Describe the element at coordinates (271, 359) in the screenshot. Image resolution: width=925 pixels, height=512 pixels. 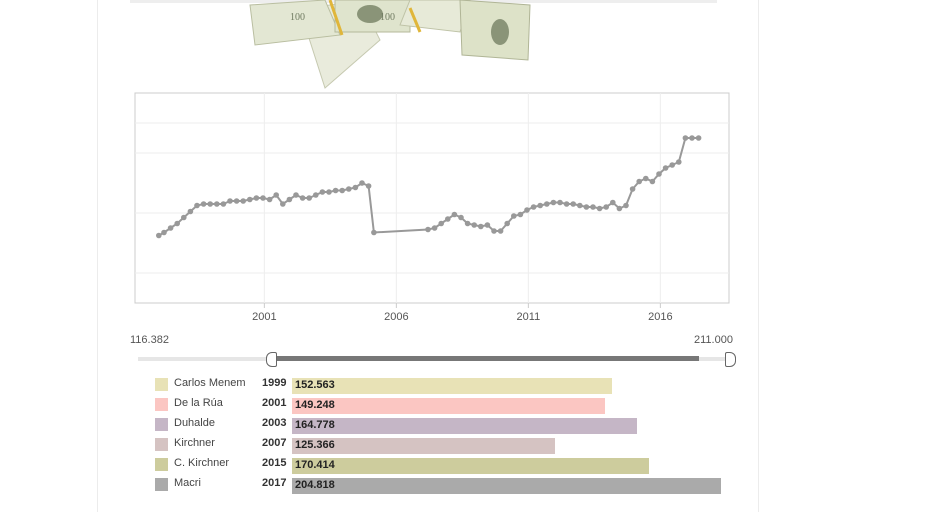
I see `range-slider-min-handle` at that location.